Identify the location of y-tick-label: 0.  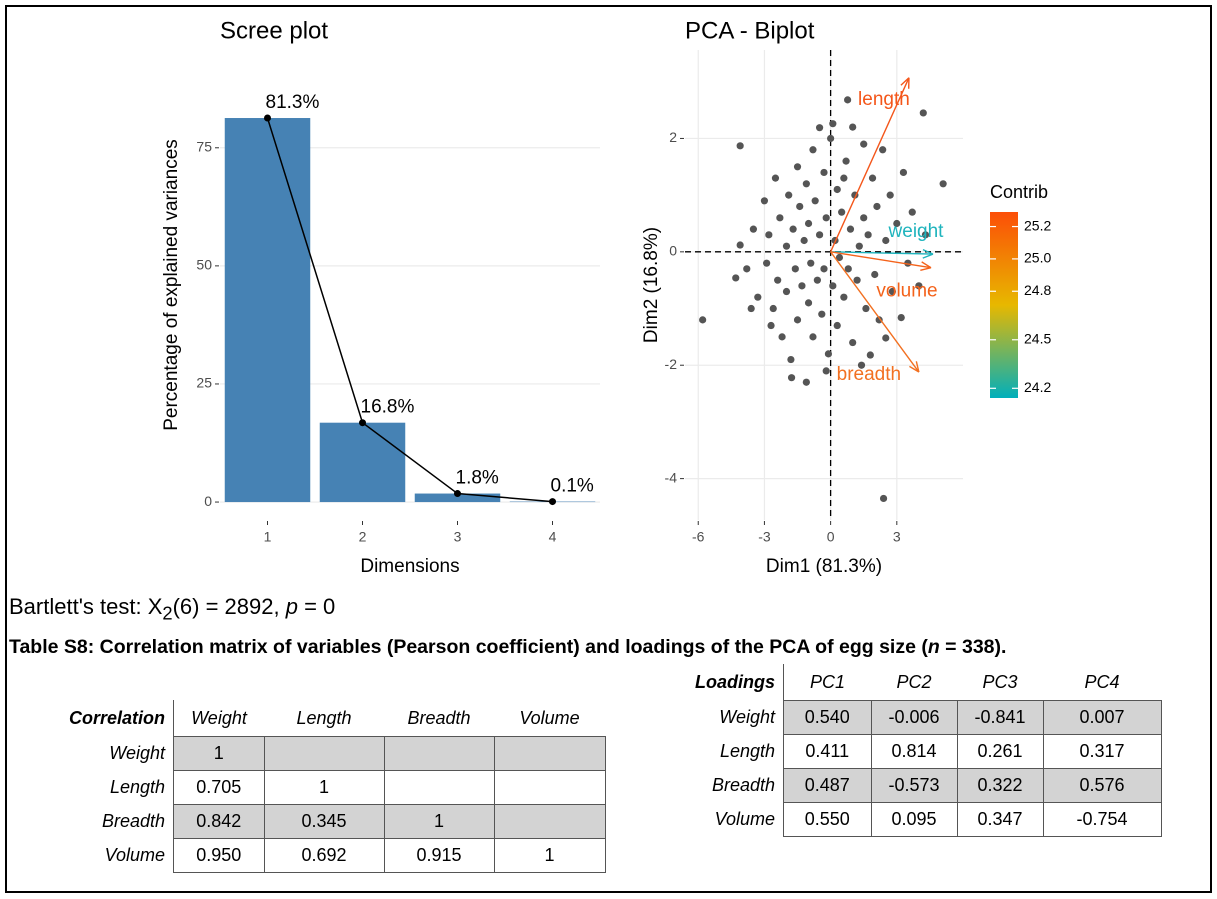
(673, 251).